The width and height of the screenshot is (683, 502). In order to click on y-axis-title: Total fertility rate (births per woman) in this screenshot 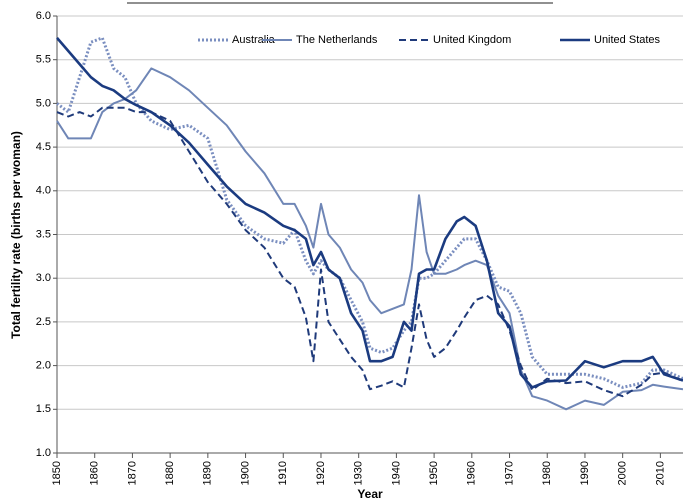, I will do `click(16, 235)`.